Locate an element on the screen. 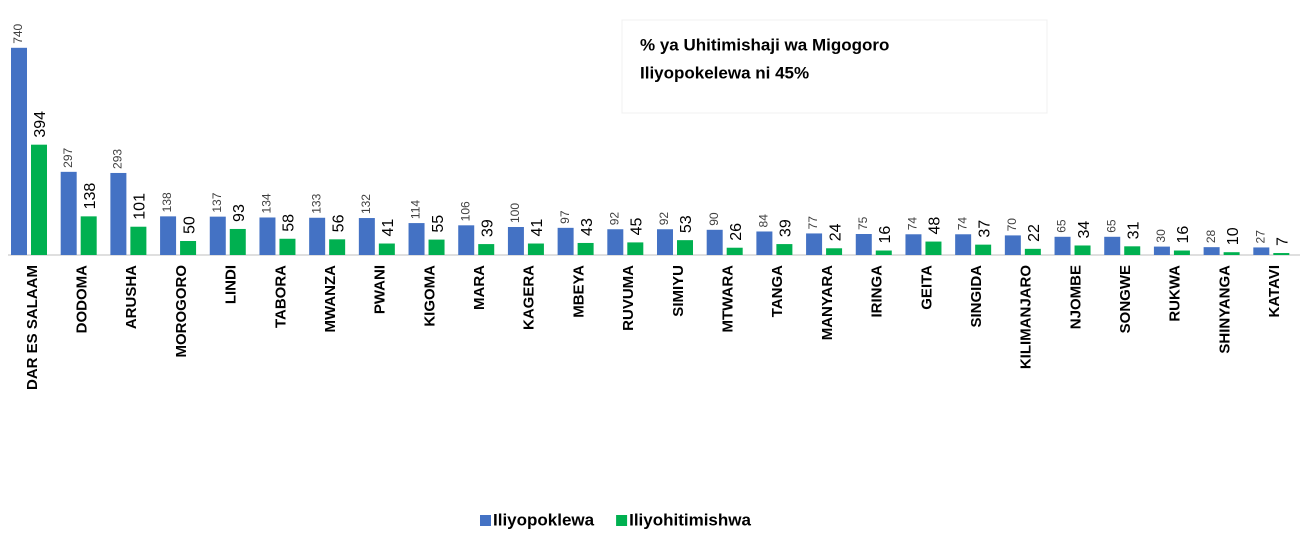  value-label: 134 is located at coordinates (267, 203).